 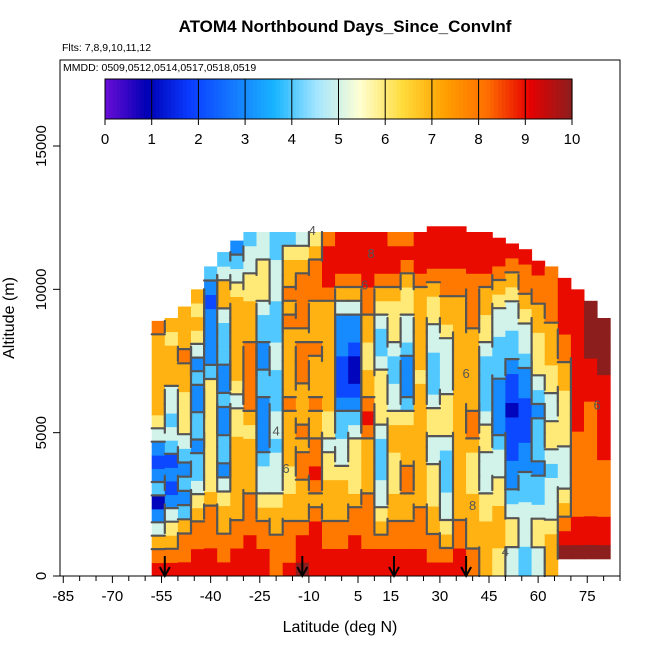 I want to click on y-tick-label: 15000, so click(x=41, y=146).